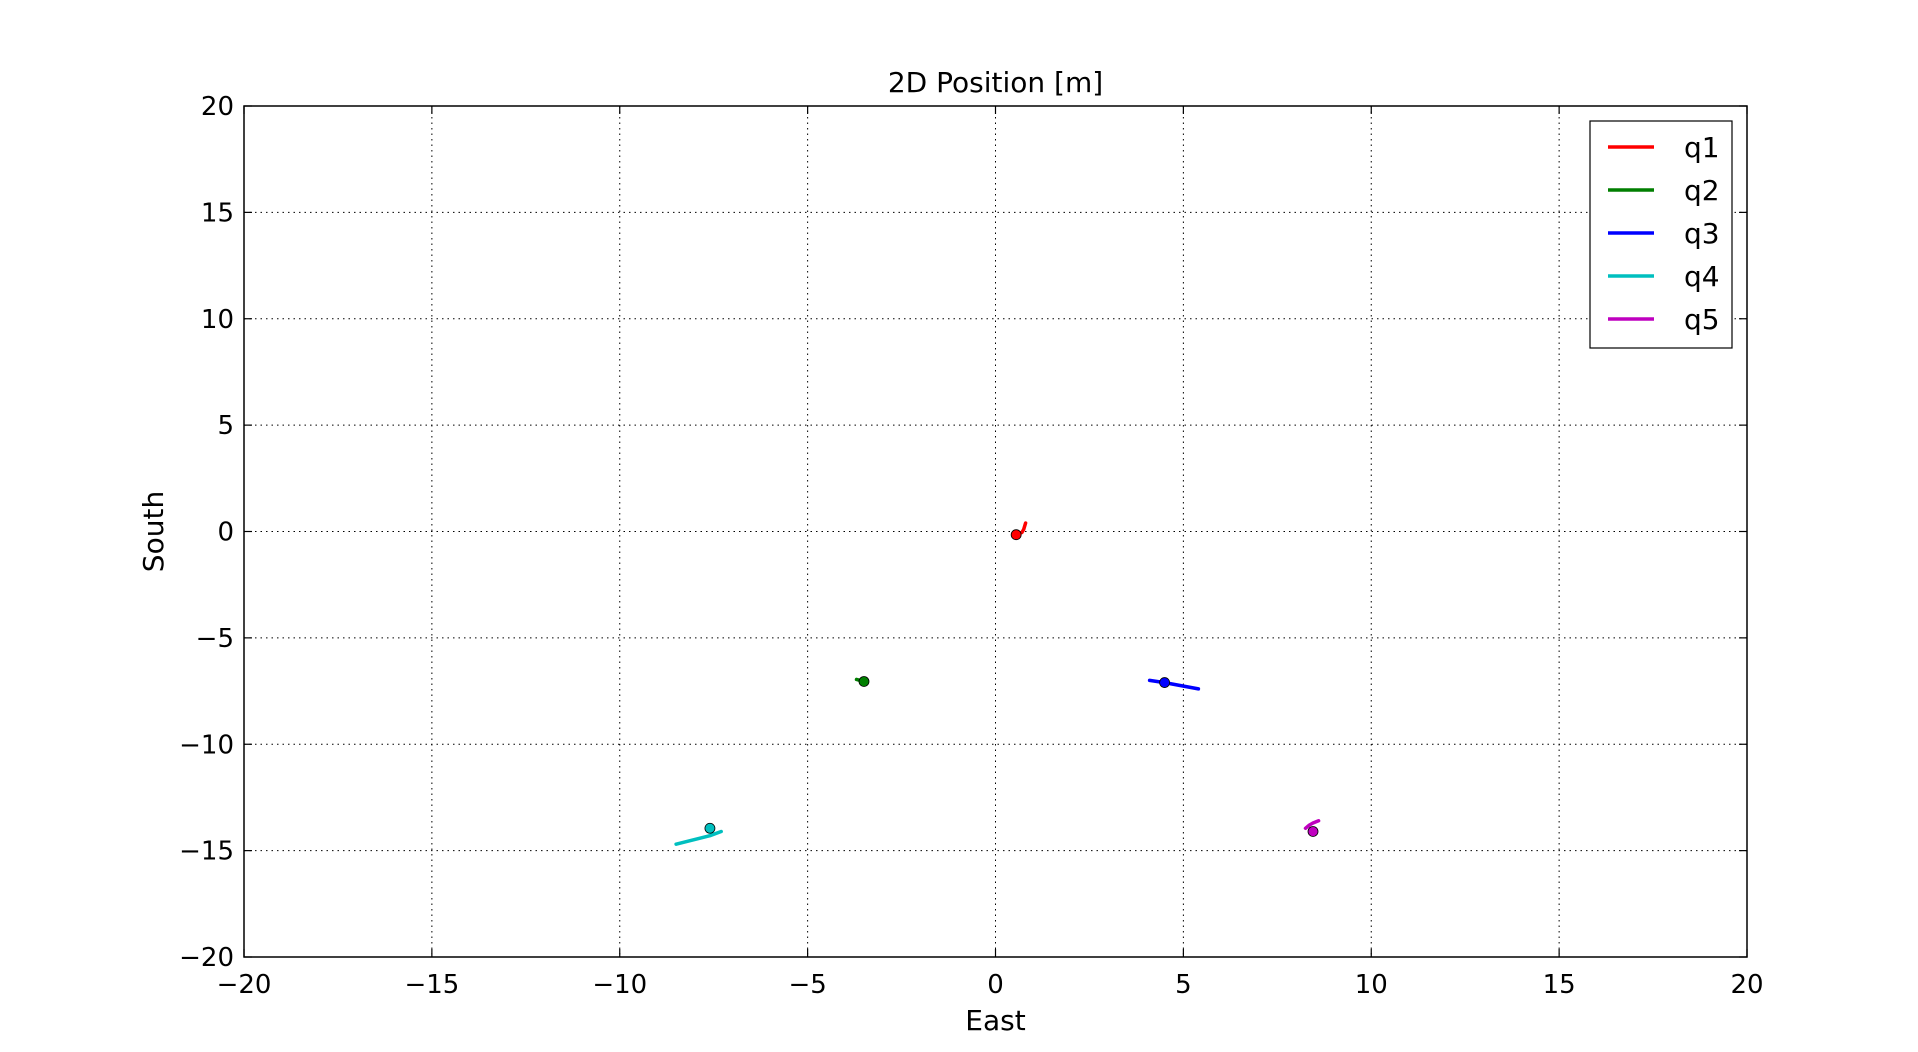 This screenshot has height=1052, width=1918. Describe the element at coordinates (1312, 825) in the screenshot. I see `series-line-q5` at that location.